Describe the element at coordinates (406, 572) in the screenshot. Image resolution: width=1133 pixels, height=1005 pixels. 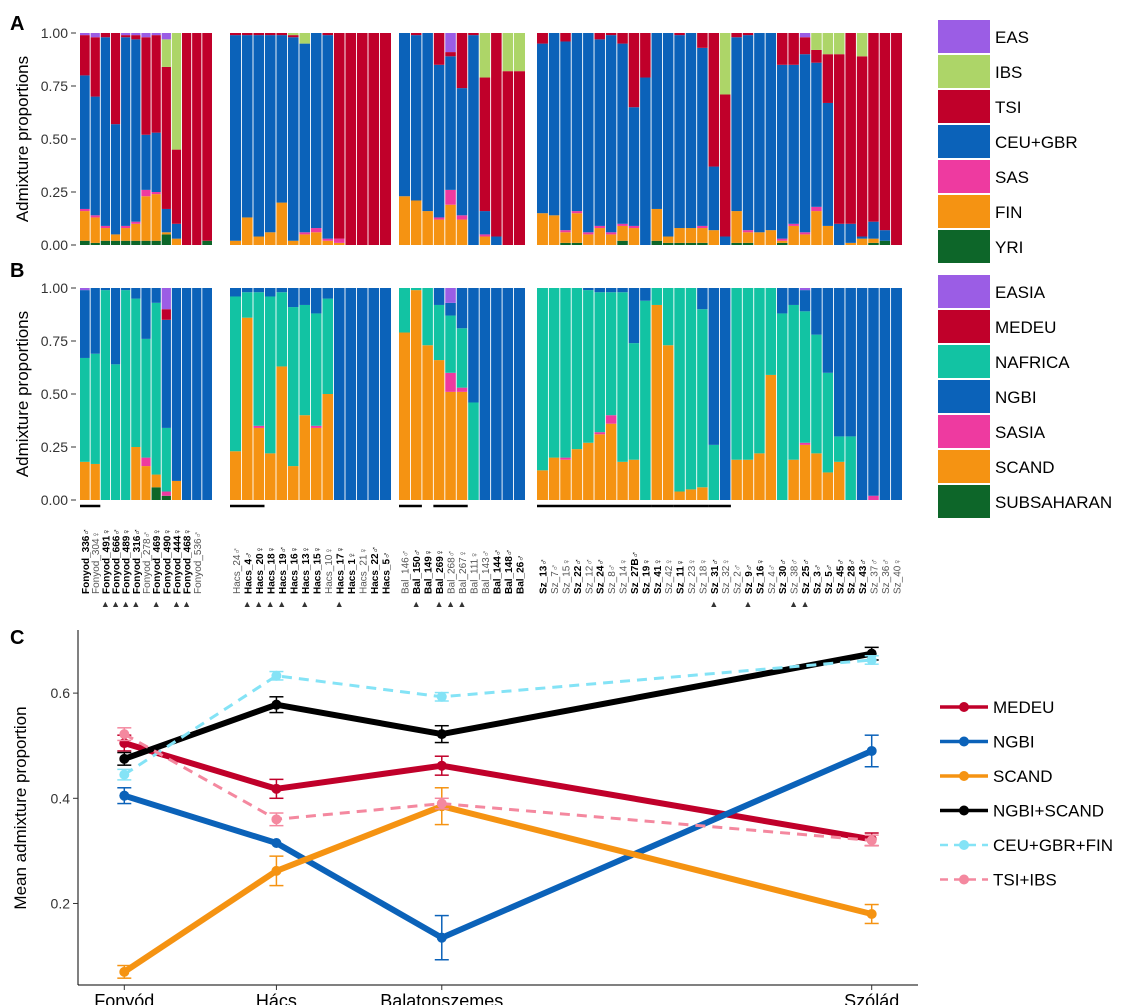
I see `sample-label: Bal_146♂` at that location.